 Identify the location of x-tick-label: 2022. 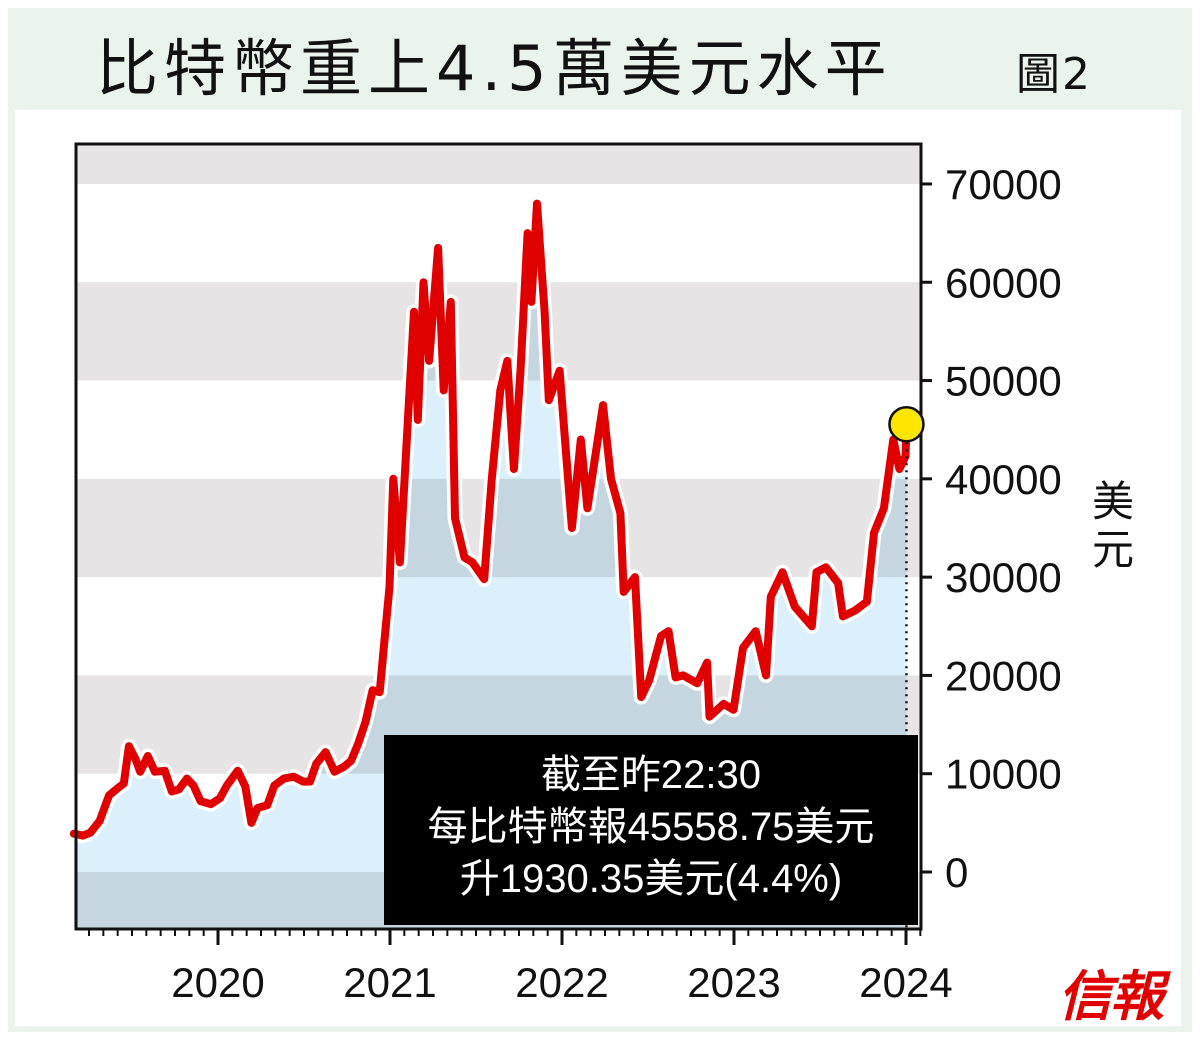
(561, 982).